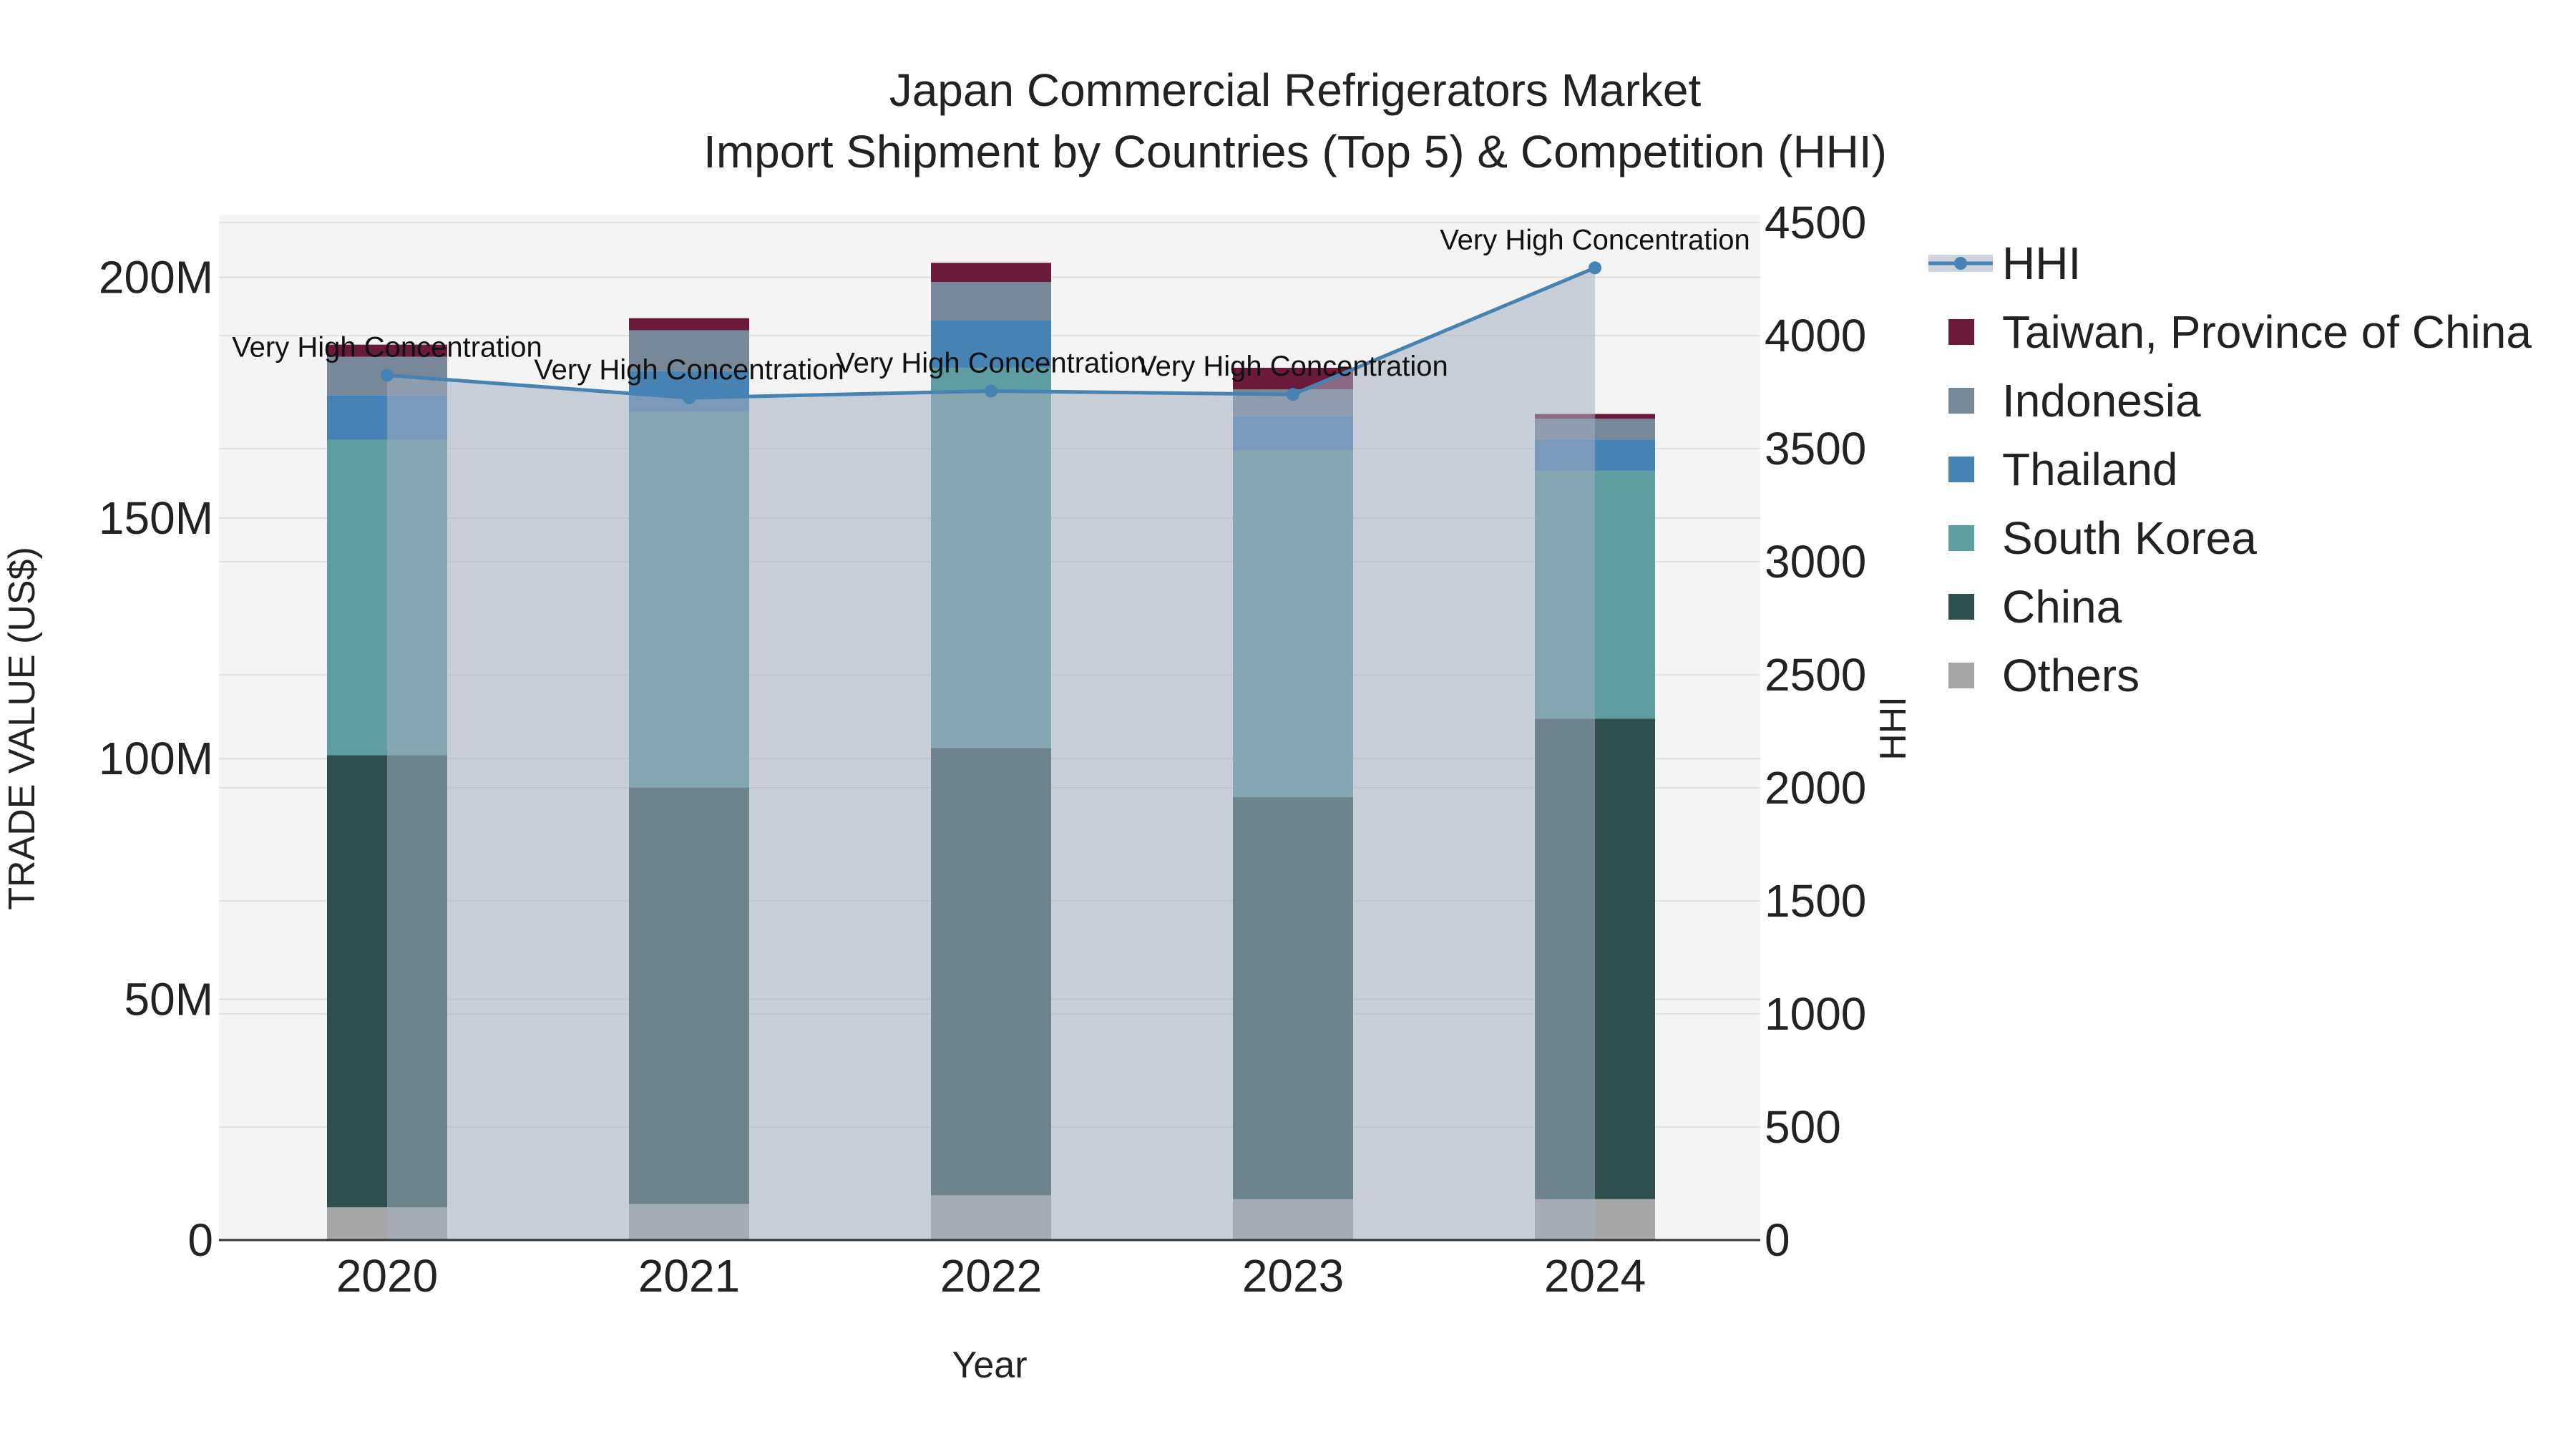 The width and height of the screenshot is (2576, 1449). What do you see at coordinates (1777, 1240) in the screenshot?
I see `y2-tick-0: 0` at bounding box center [1777, 1240].